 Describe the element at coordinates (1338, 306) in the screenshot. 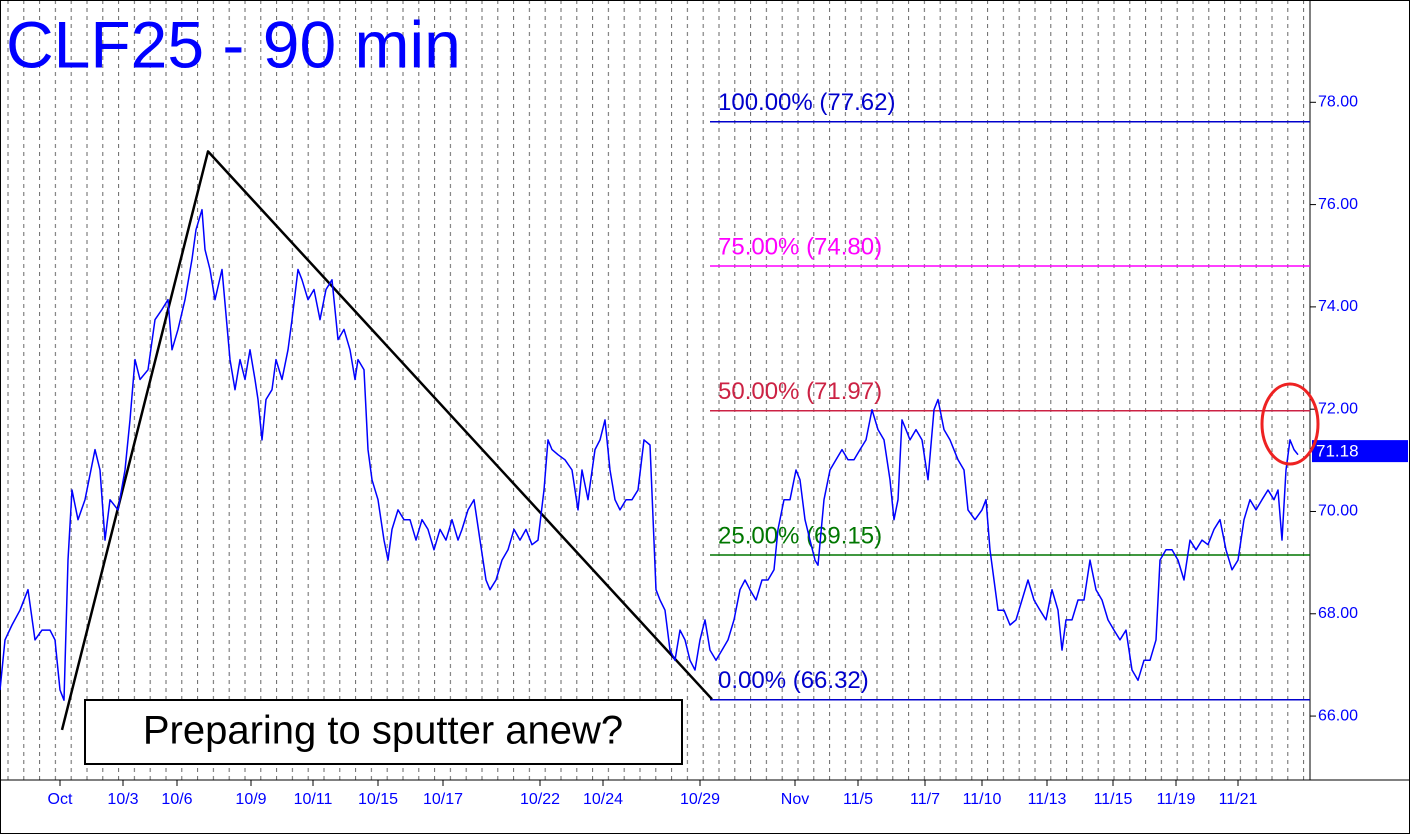

I see `y-tick-label: 74.00` at that location.